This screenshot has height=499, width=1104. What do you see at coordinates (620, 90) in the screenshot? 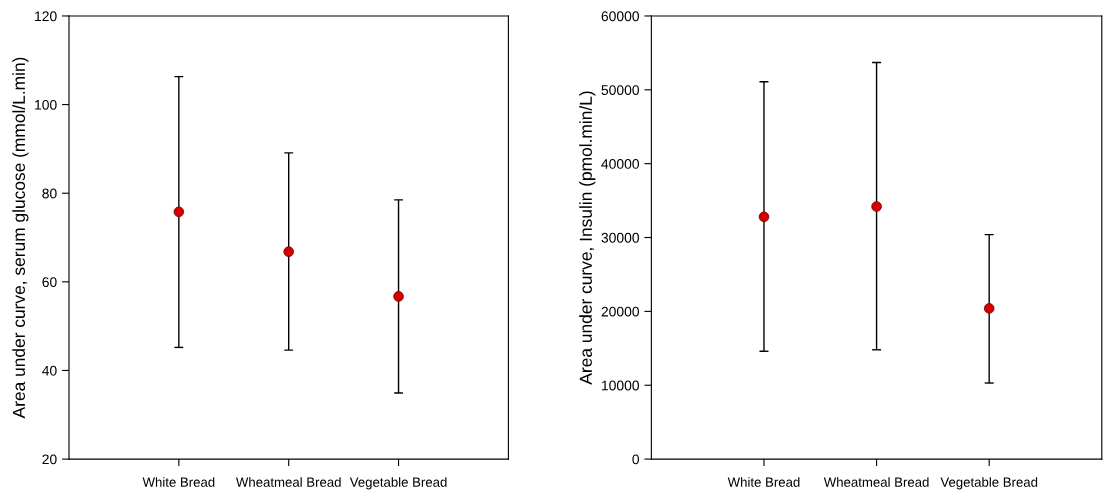
I see `y-tick-label: 50000` at bounding box center [620, 90].